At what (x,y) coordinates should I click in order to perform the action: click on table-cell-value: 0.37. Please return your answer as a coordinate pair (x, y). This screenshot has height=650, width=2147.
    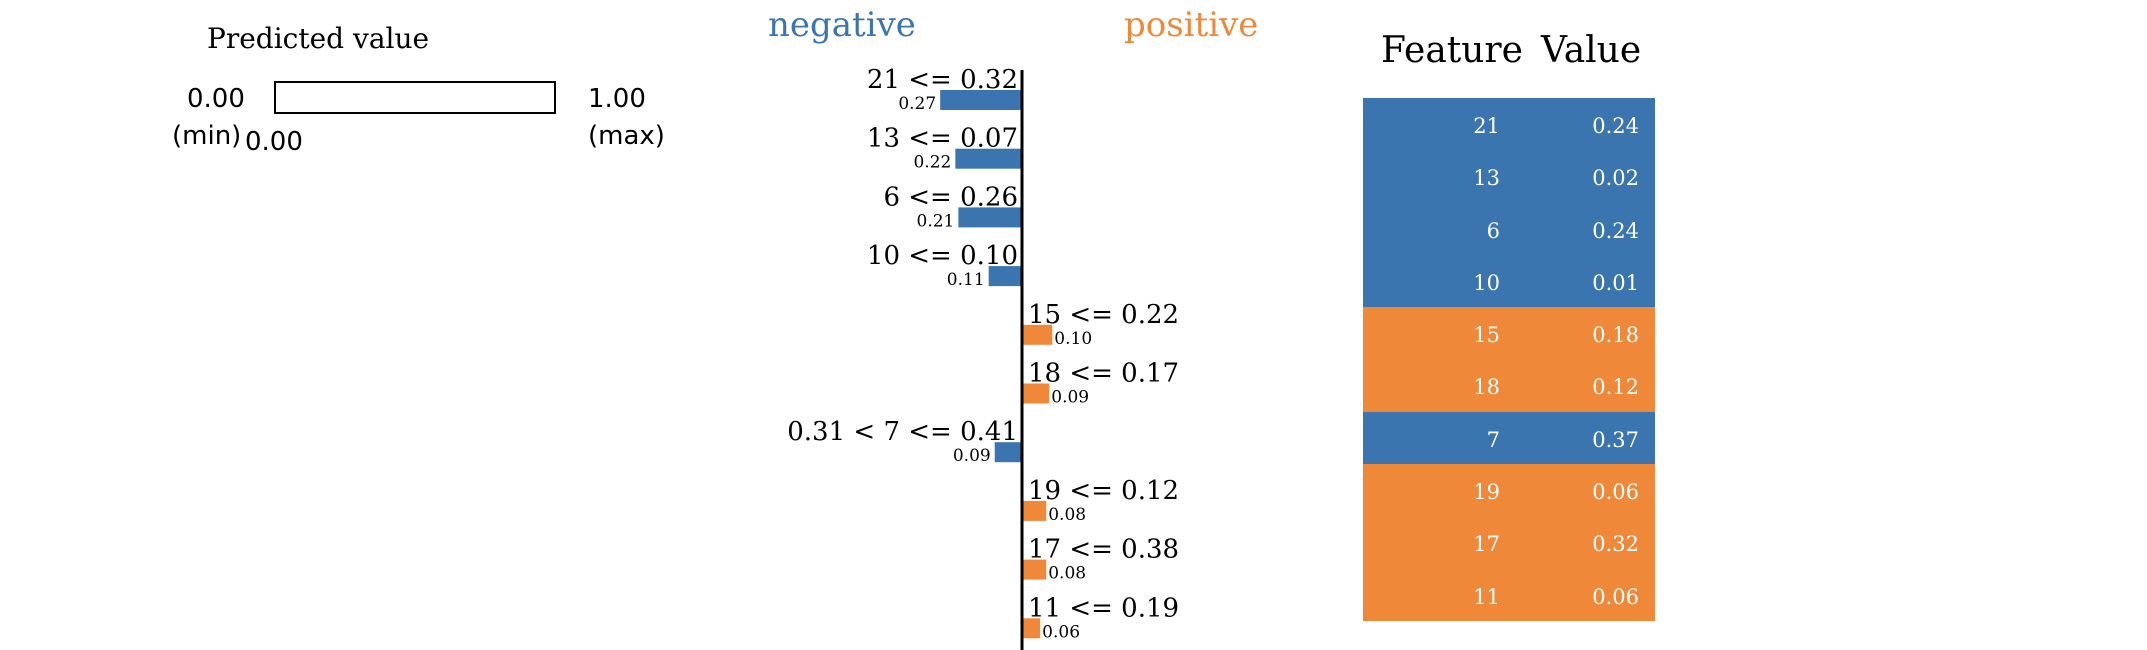
    Looking at the image, I should click on (1615, 439).